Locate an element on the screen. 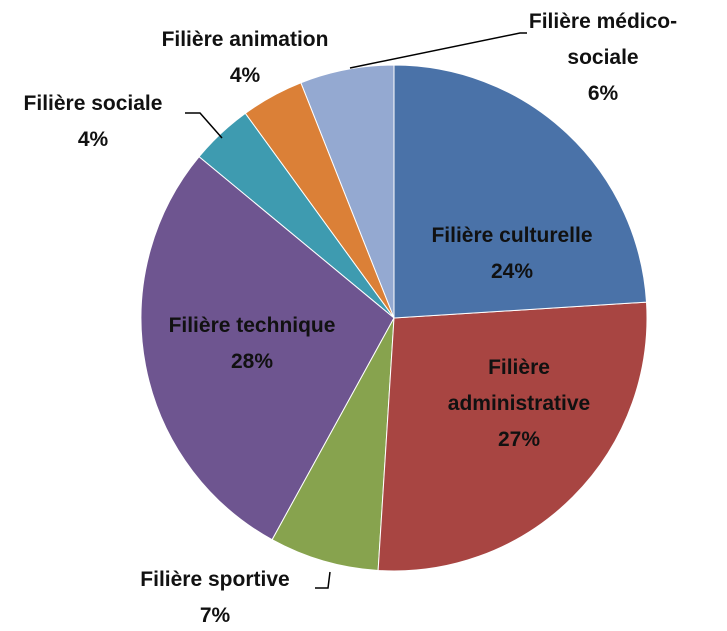 The height and width of the screenshot is (631, 727). value-label: 27% is located at coordinates (519, 439).